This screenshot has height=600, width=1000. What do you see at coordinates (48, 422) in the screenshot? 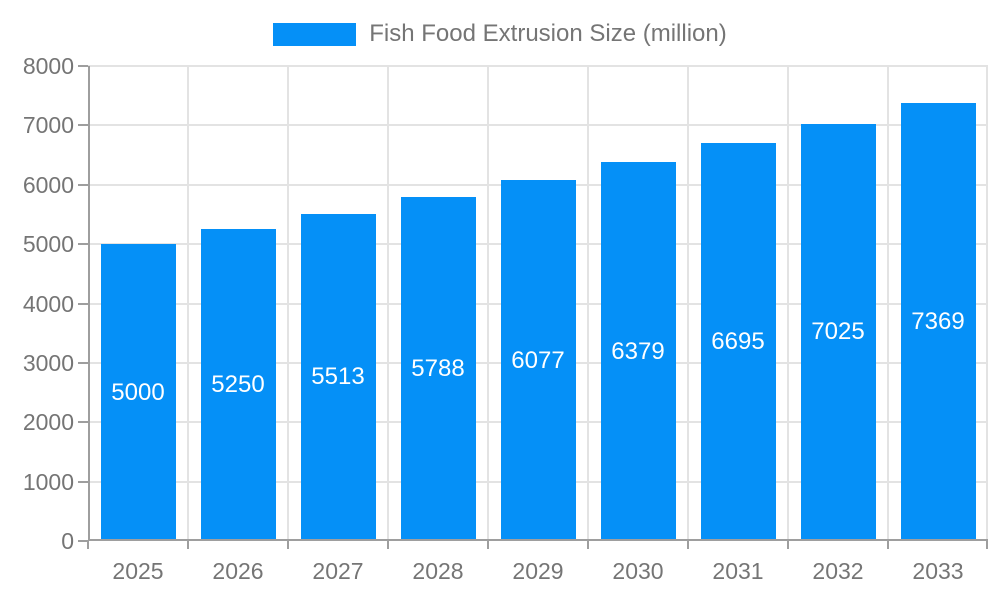
I see `y-axis-label: 2000` at bounding box center [48, 422].